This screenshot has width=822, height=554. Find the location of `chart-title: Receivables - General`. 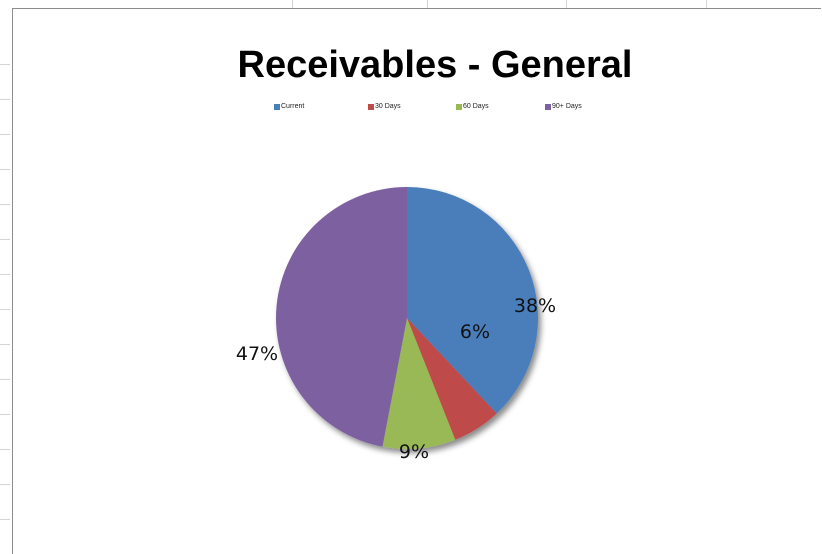

chart-title: Receivables - General is located at coordinates (435, 65).